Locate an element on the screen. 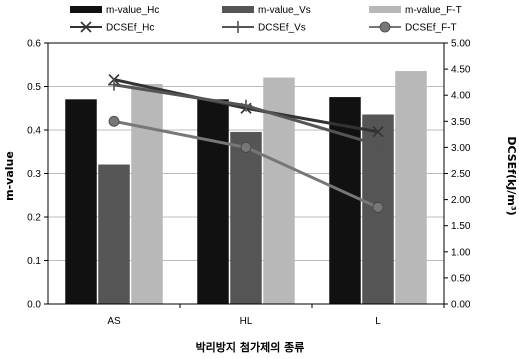 This screenshot has width=519, height=359. x-tick-label: AS is located at coordinates (114, 321).